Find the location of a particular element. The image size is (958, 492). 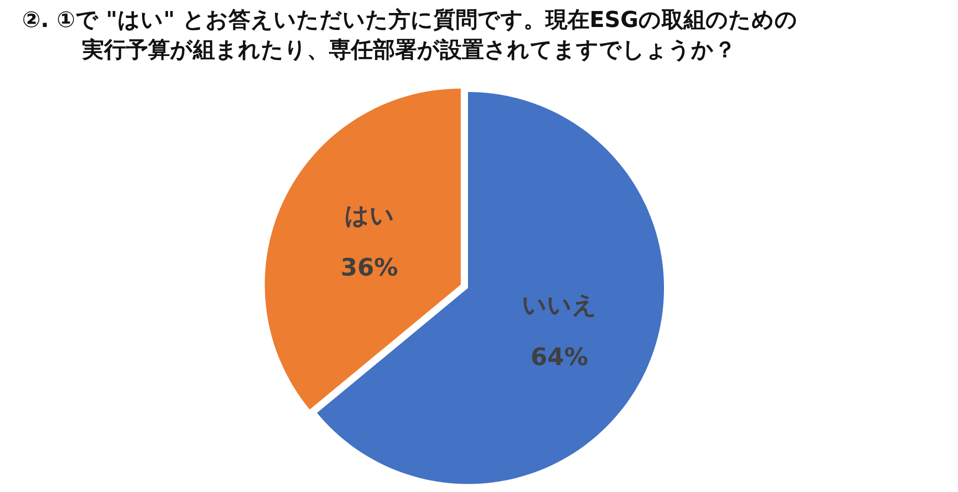

slice-label: いいえ is located at coordinates (559, 305).